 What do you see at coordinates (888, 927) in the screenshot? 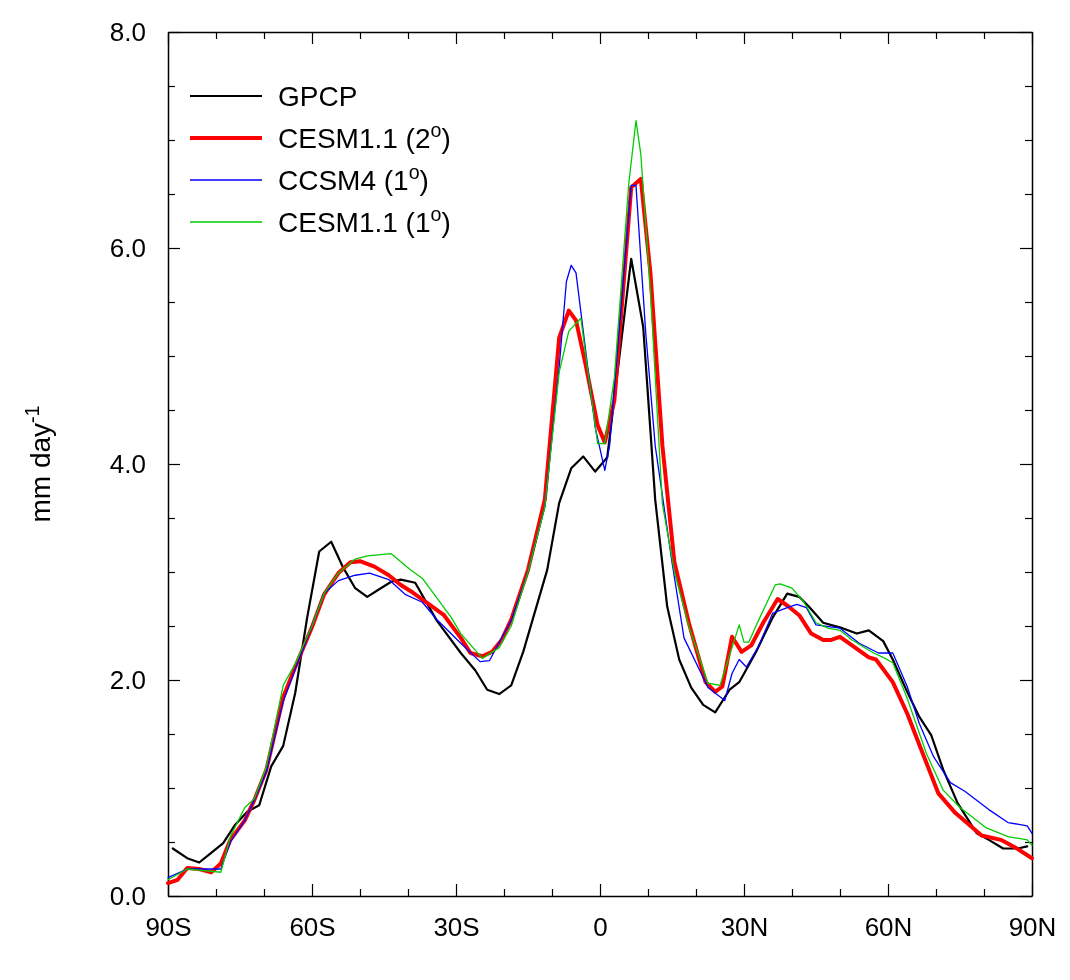
I see `x-tick-label: 60N` at bounding box center [888, 927].